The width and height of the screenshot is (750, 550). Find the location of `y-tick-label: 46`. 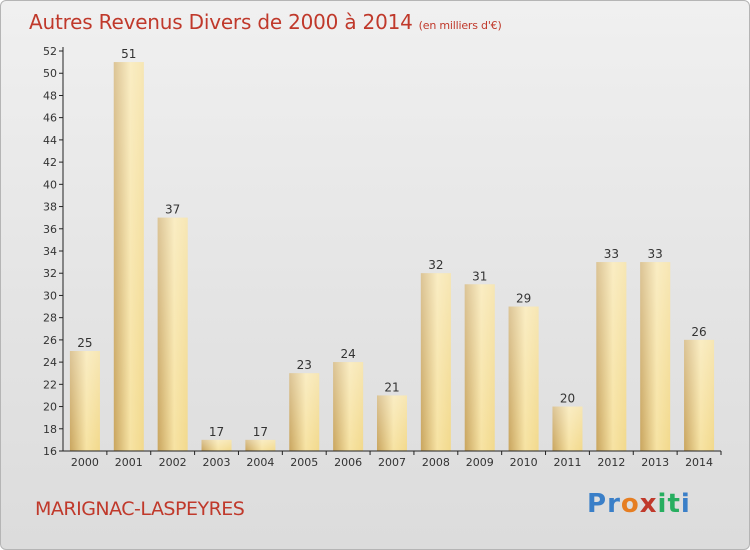

y-tick-label: 46 is located at coordinates (50, 118).